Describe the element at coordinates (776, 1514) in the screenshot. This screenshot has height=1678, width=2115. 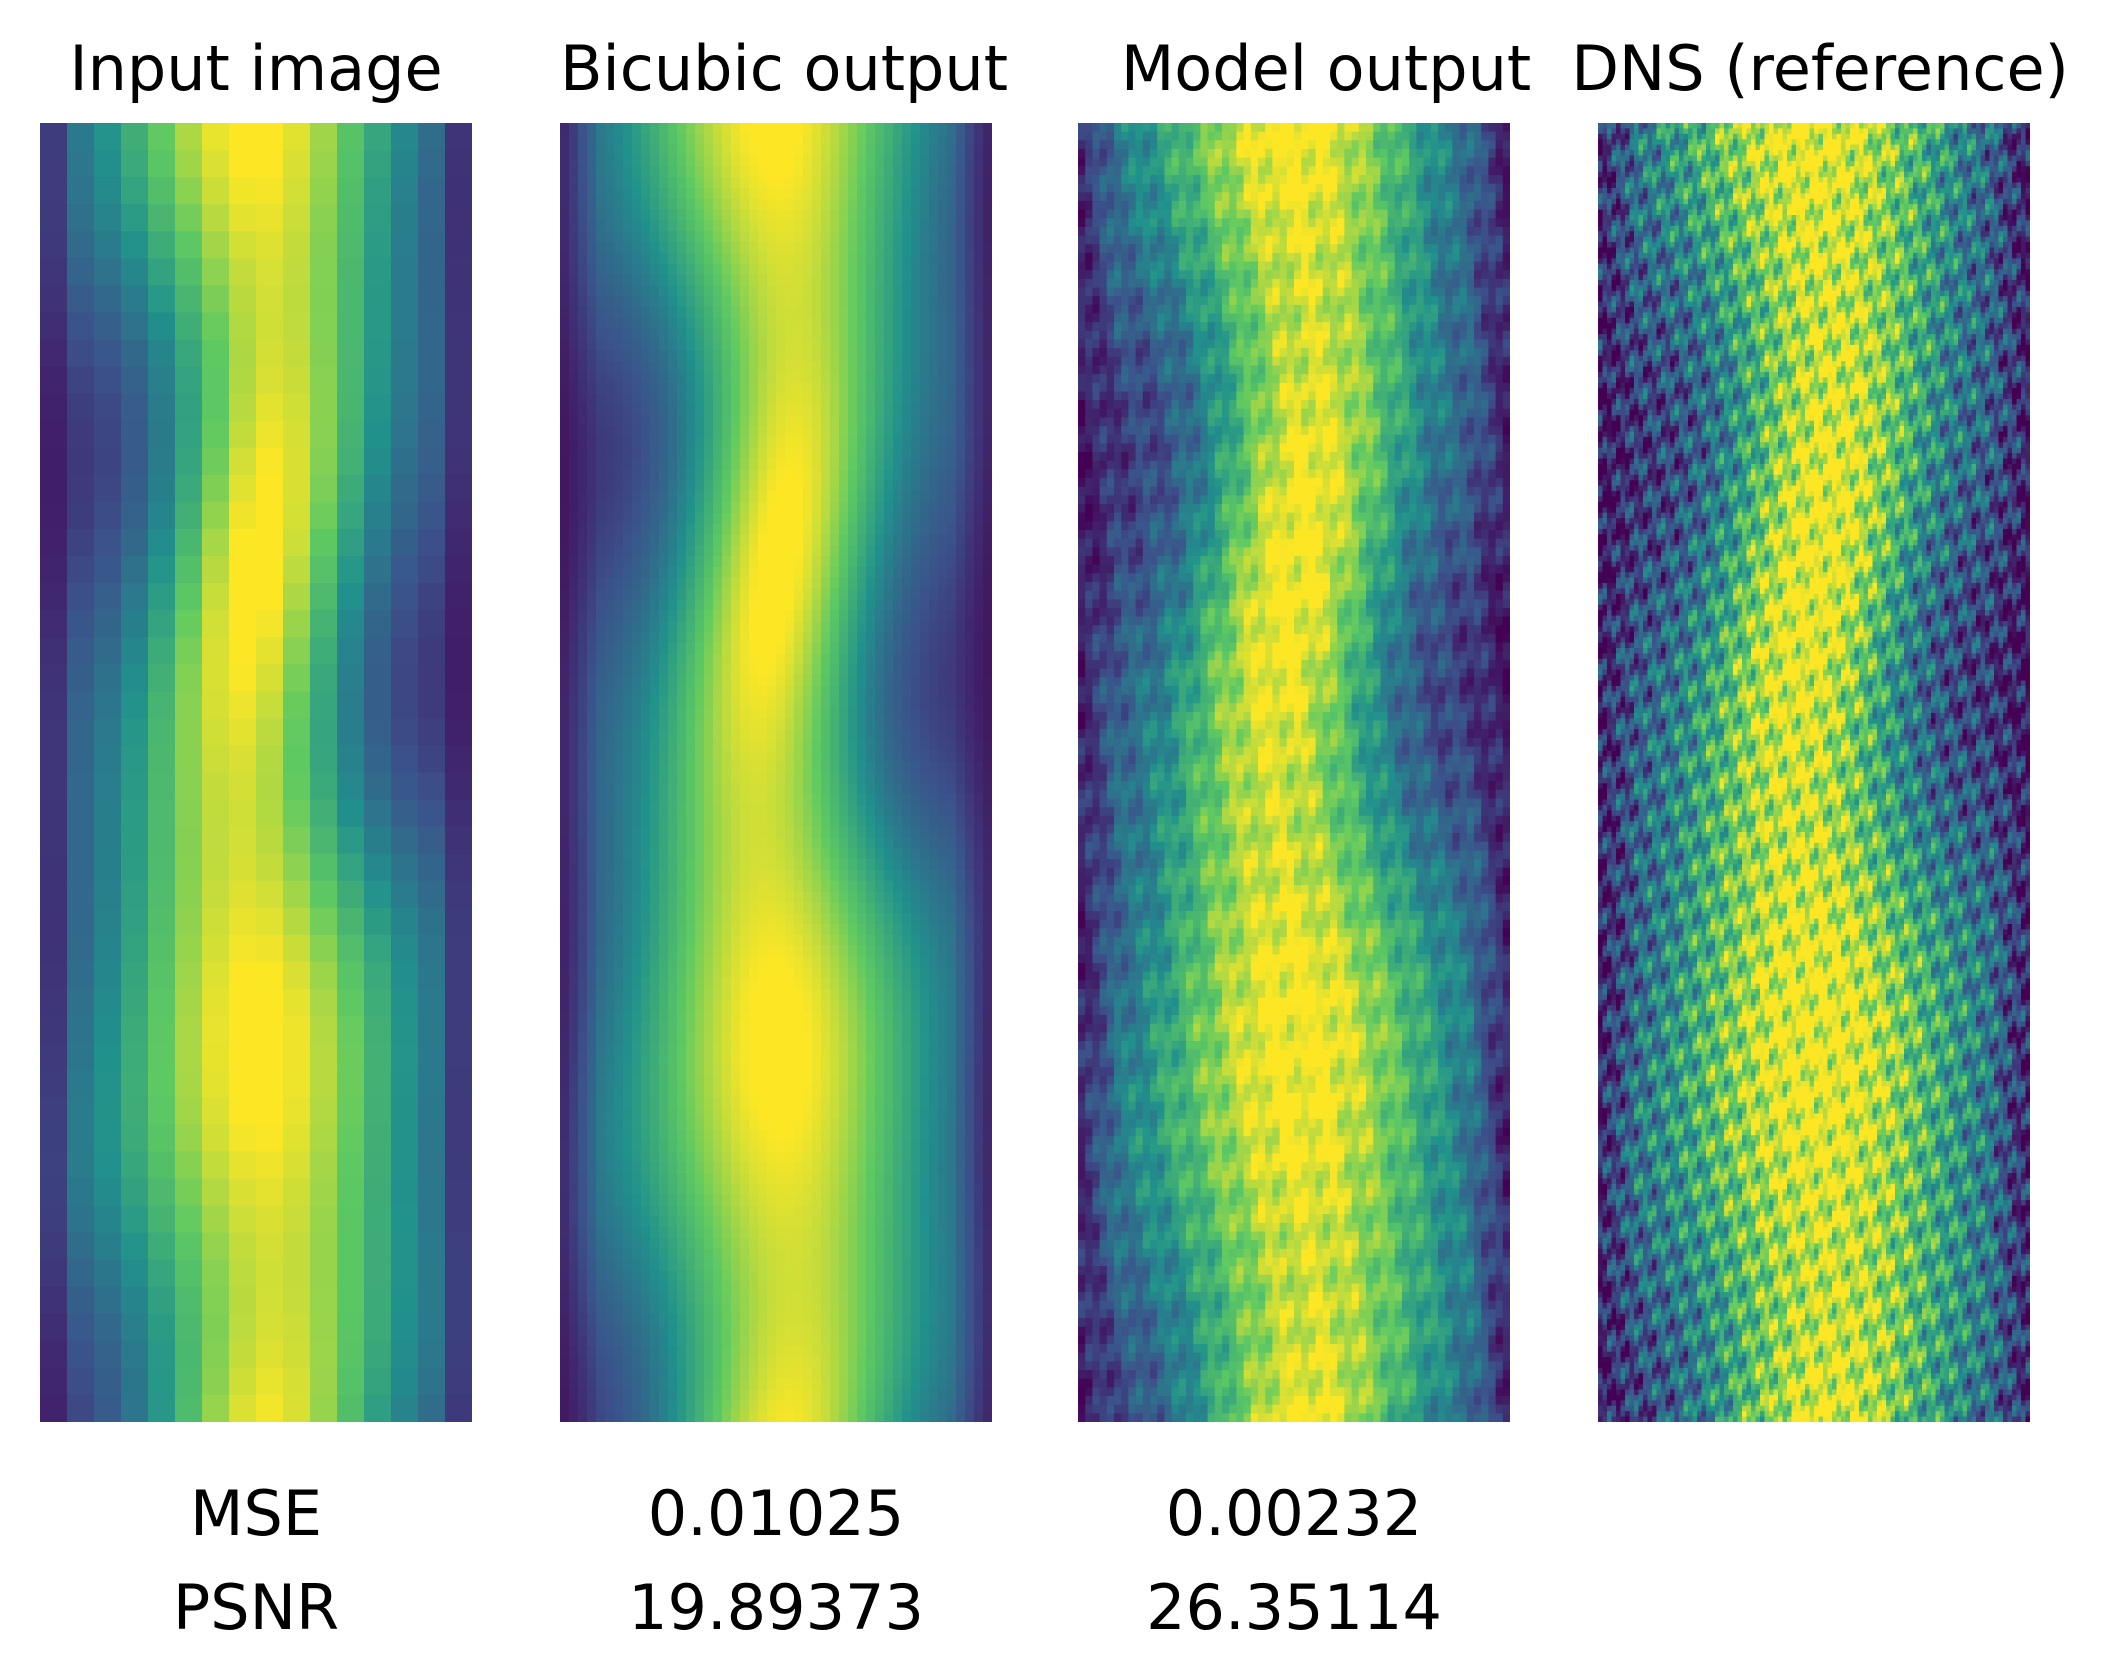
I see `bicubic-mse-value: 0.01025` at that location.